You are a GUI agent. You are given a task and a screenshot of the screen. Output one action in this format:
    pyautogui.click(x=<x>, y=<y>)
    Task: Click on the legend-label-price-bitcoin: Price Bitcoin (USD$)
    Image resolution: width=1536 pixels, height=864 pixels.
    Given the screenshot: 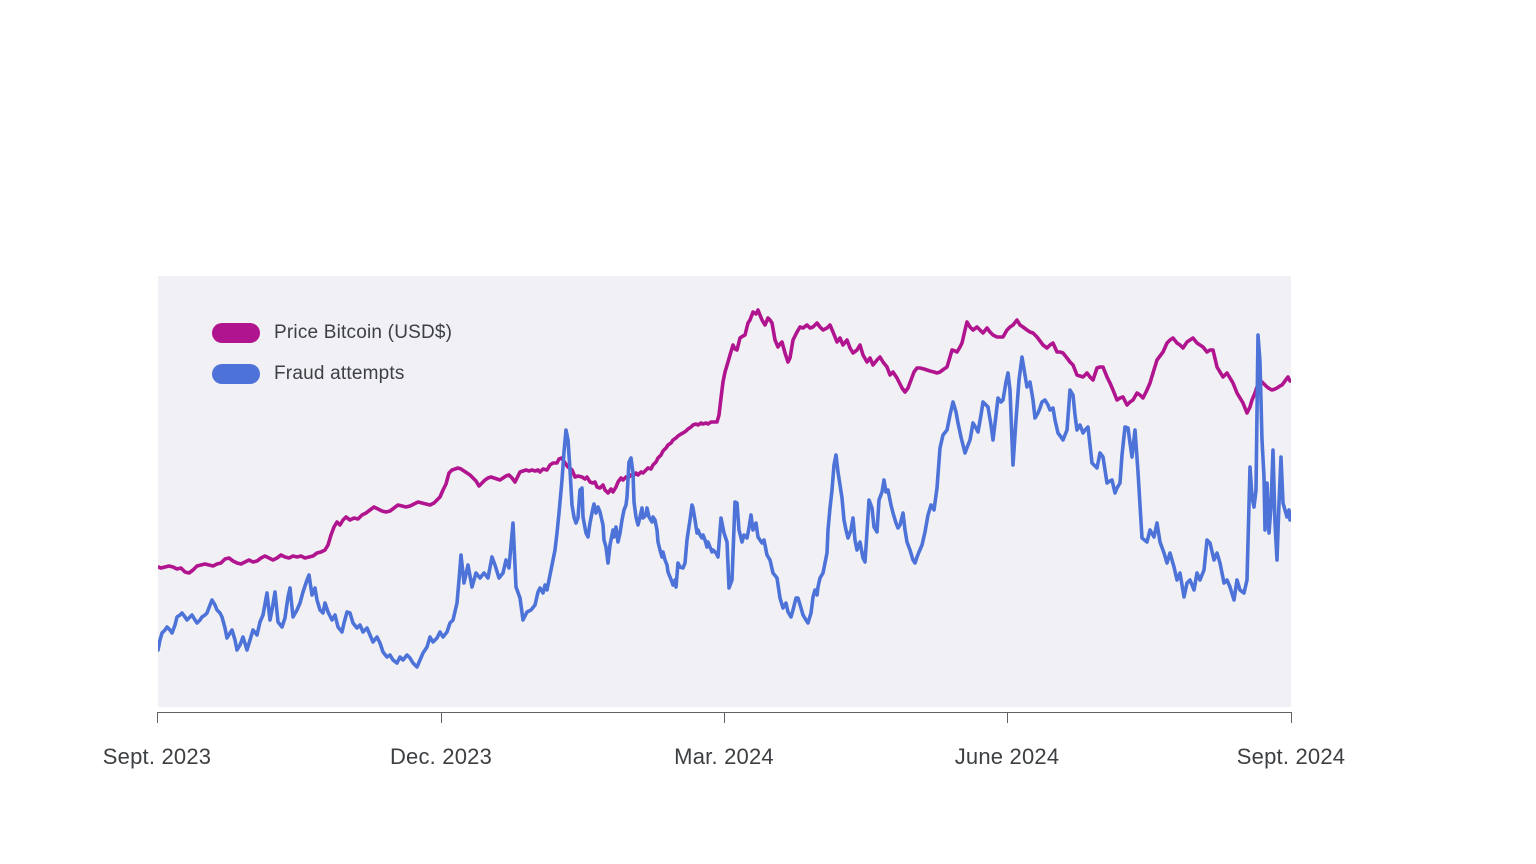 What is the action you would take?
    pyautogui.click(x=363, y=332)
    